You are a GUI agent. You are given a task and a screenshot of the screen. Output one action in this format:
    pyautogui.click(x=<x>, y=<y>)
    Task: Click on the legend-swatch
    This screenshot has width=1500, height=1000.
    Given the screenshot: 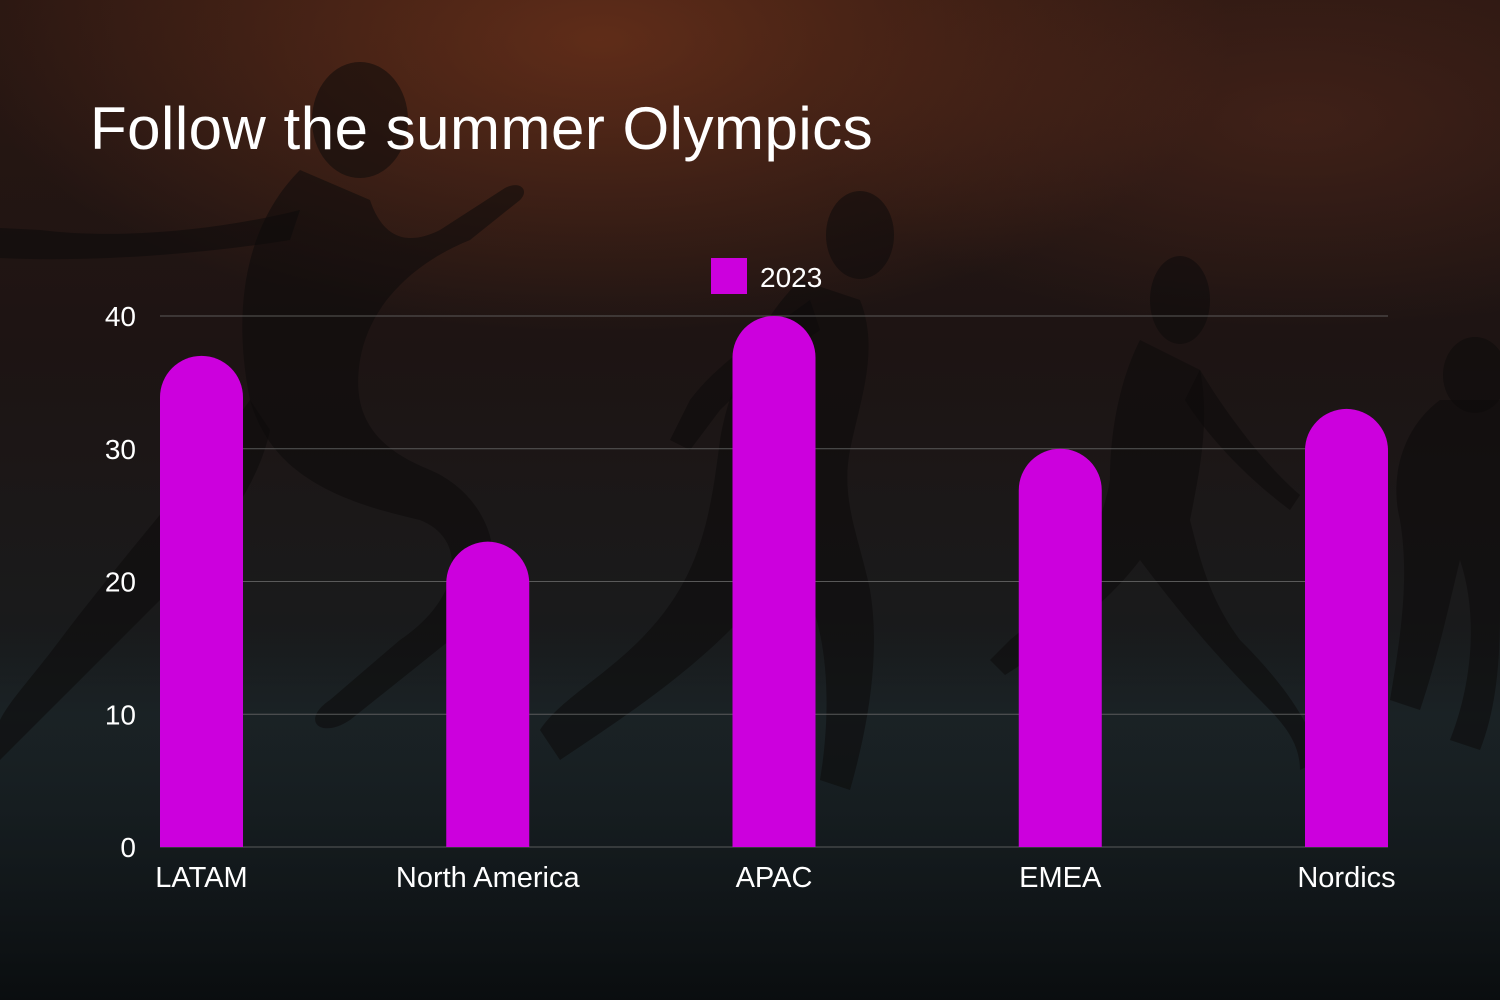 What is the action you would take?
    pyautogui.click(x=729, y=276)
    